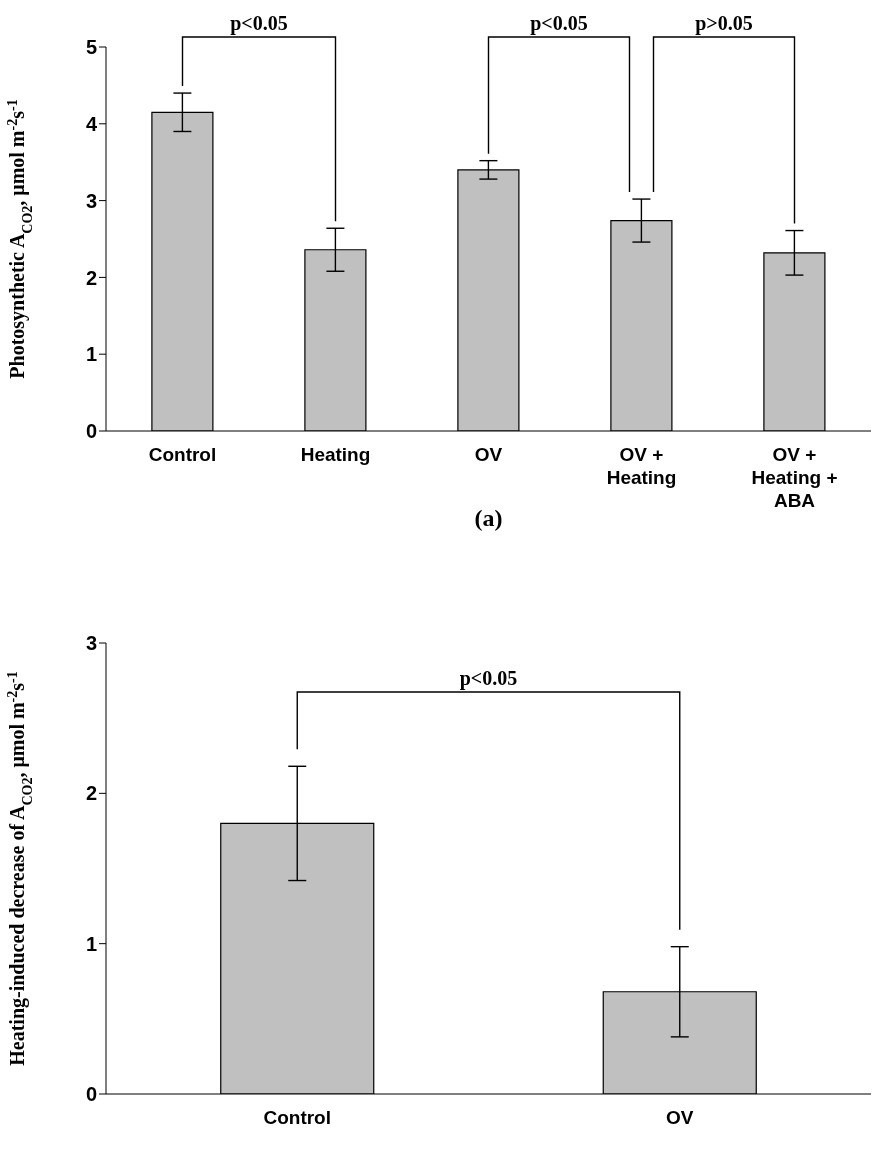 The image size is (879, 1151). I want to click on x-tick-label: Heating, so click(335, 454).